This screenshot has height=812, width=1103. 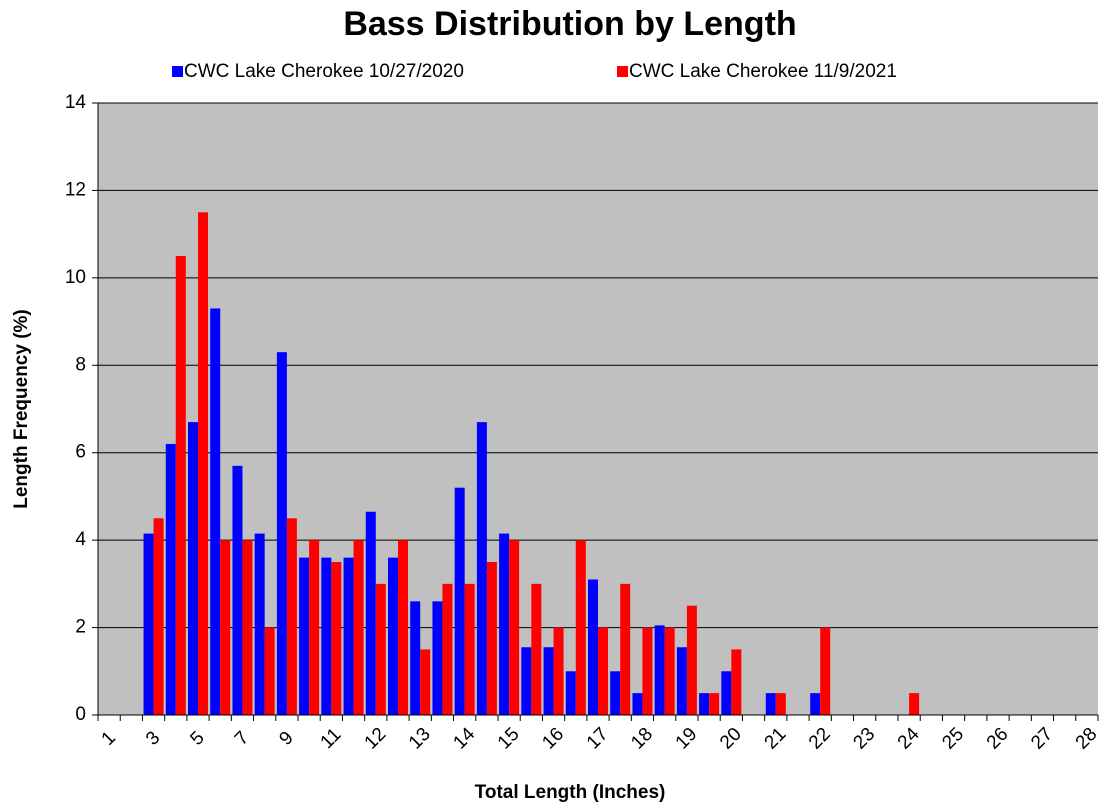 What do you see at coordinates (509, 739) in the screenshot?
I see `x-tick-label: 15` at bounding box center [509, 739].